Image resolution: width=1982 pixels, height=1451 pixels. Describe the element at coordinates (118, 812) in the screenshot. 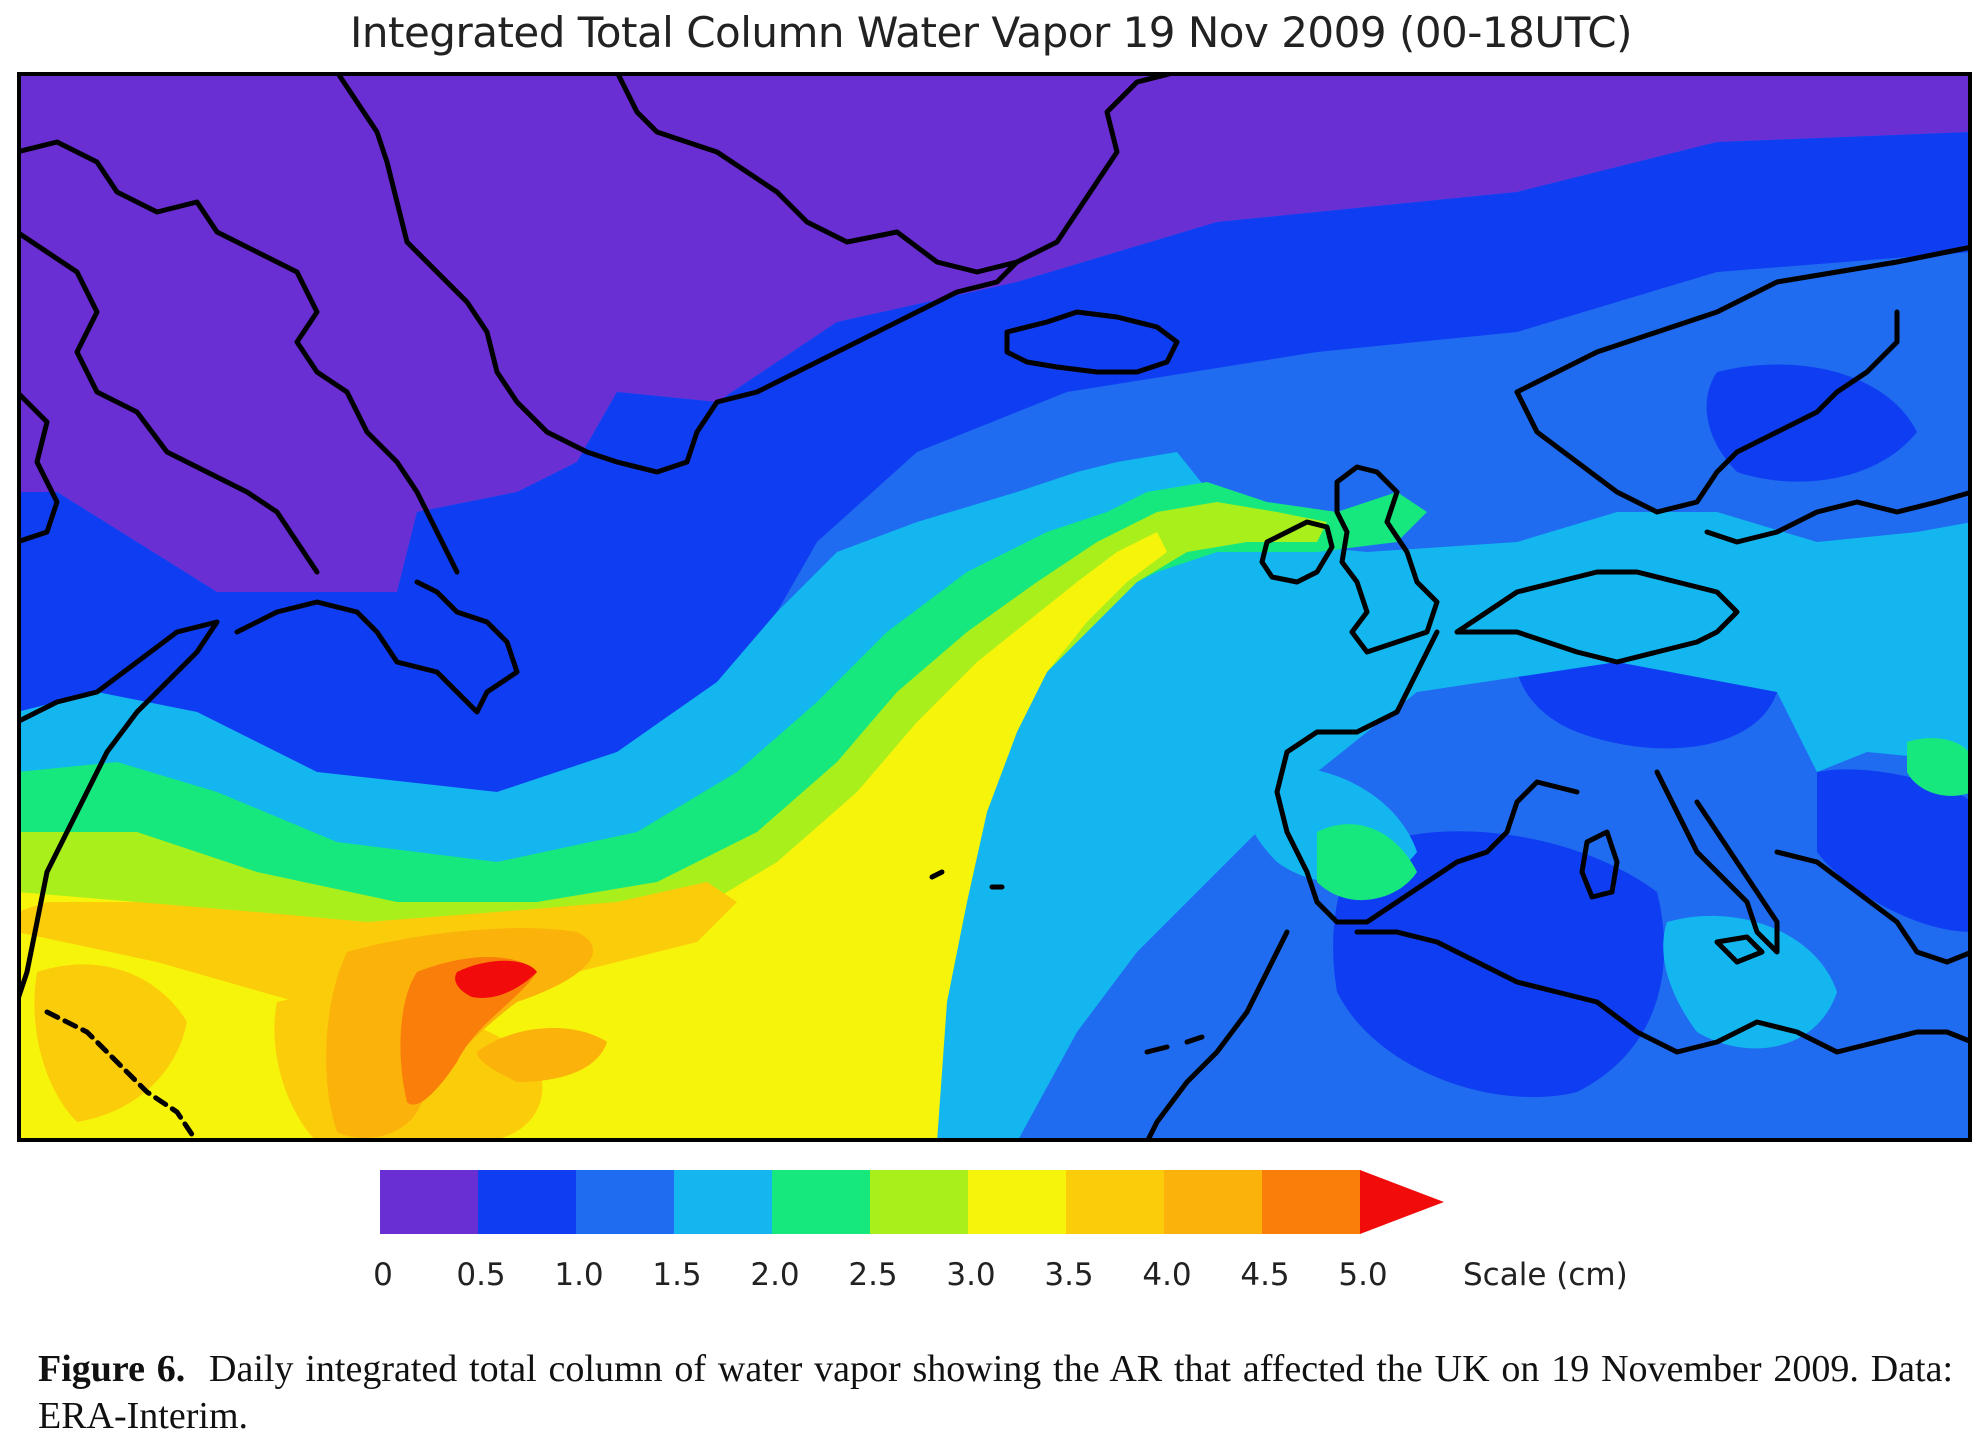

I see `coast-us-east` at that location.